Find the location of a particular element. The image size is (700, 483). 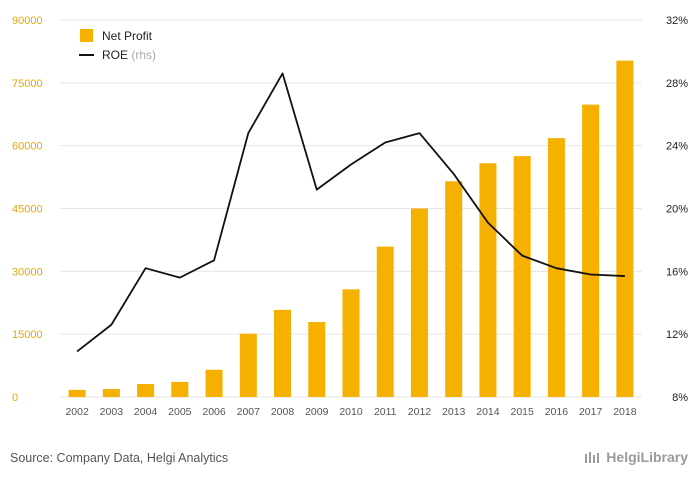

x-tick-label: 2013 is located at coordinates (454, 412).